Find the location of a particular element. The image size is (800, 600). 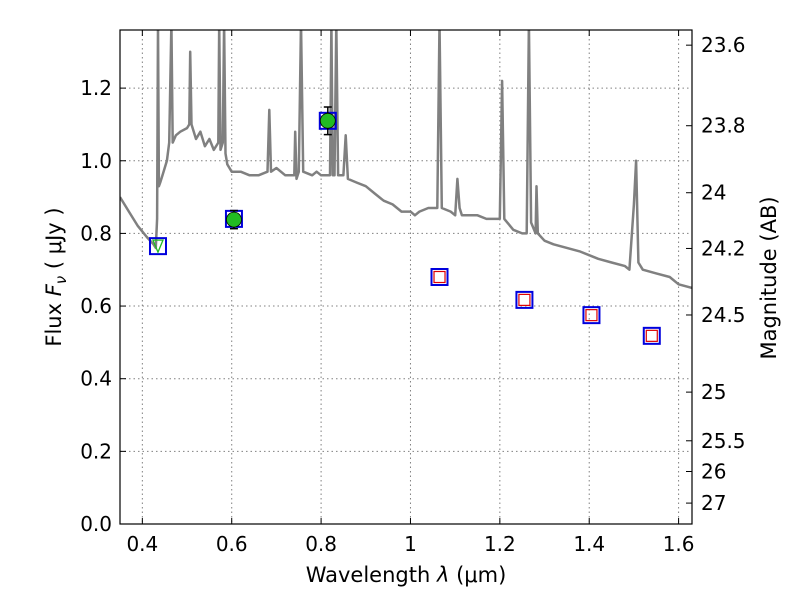

limit-triangle is located at coordinates (158, 246).